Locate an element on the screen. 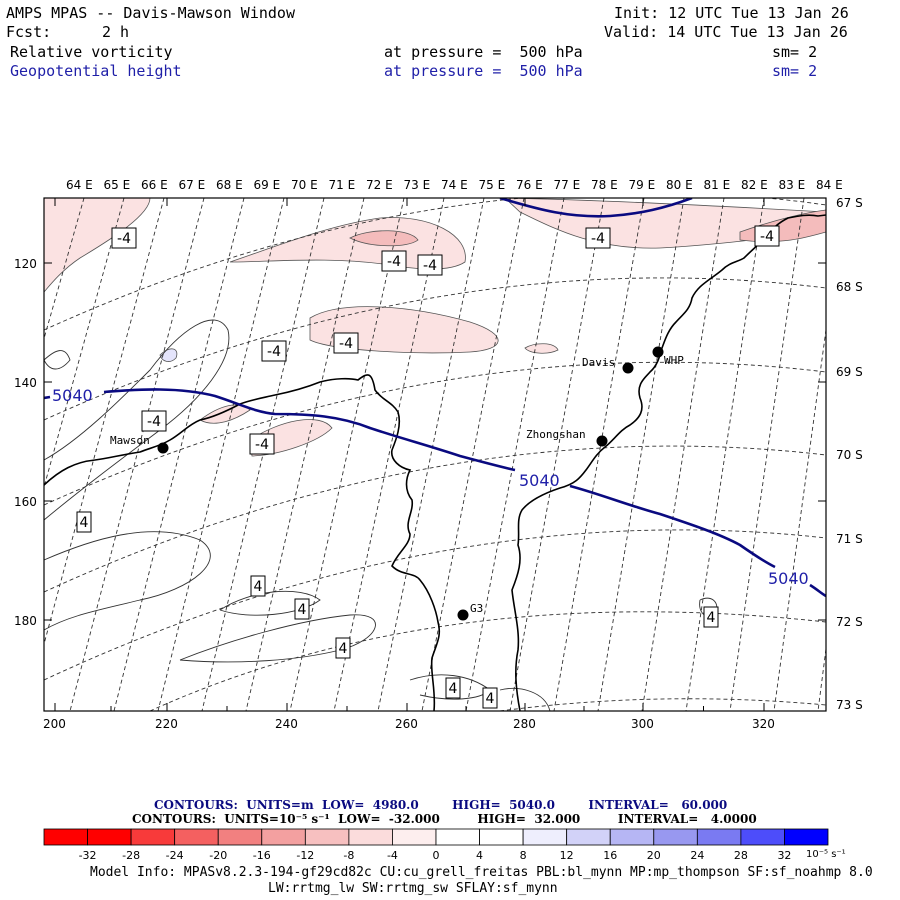 The height and width of the screenshot is (900, 900). station-label-g3: G3 is located at coordinates (476, 608).